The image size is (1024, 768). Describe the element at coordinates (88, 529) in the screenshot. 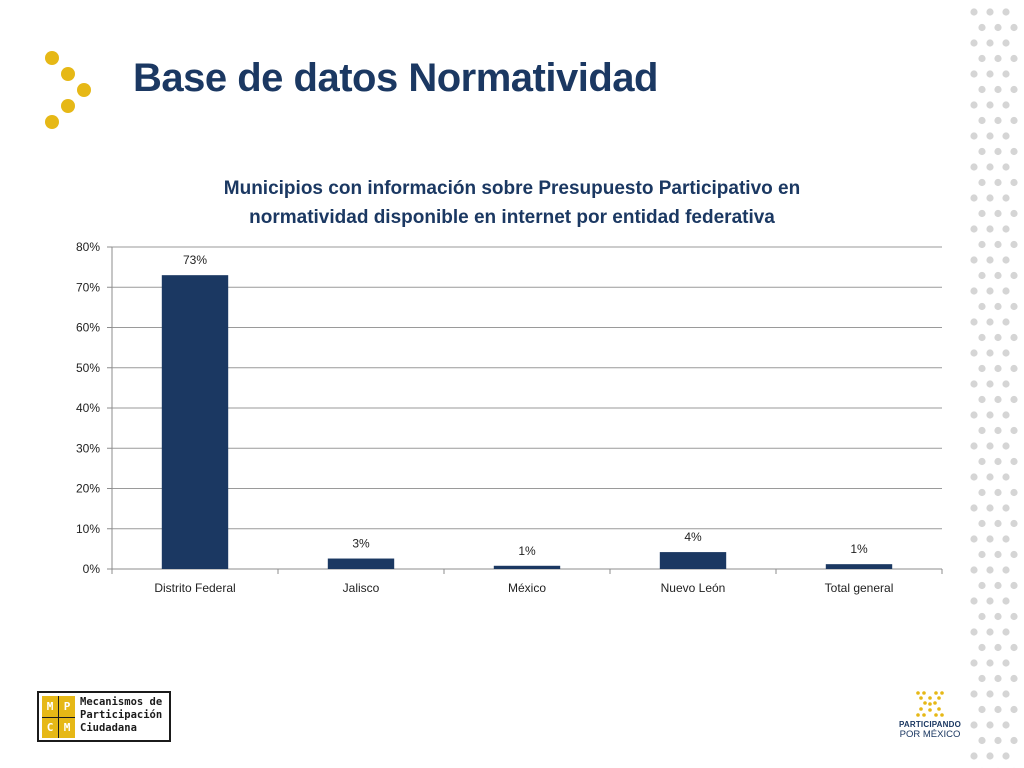

I see `y-tick-label: 10%` at that location.